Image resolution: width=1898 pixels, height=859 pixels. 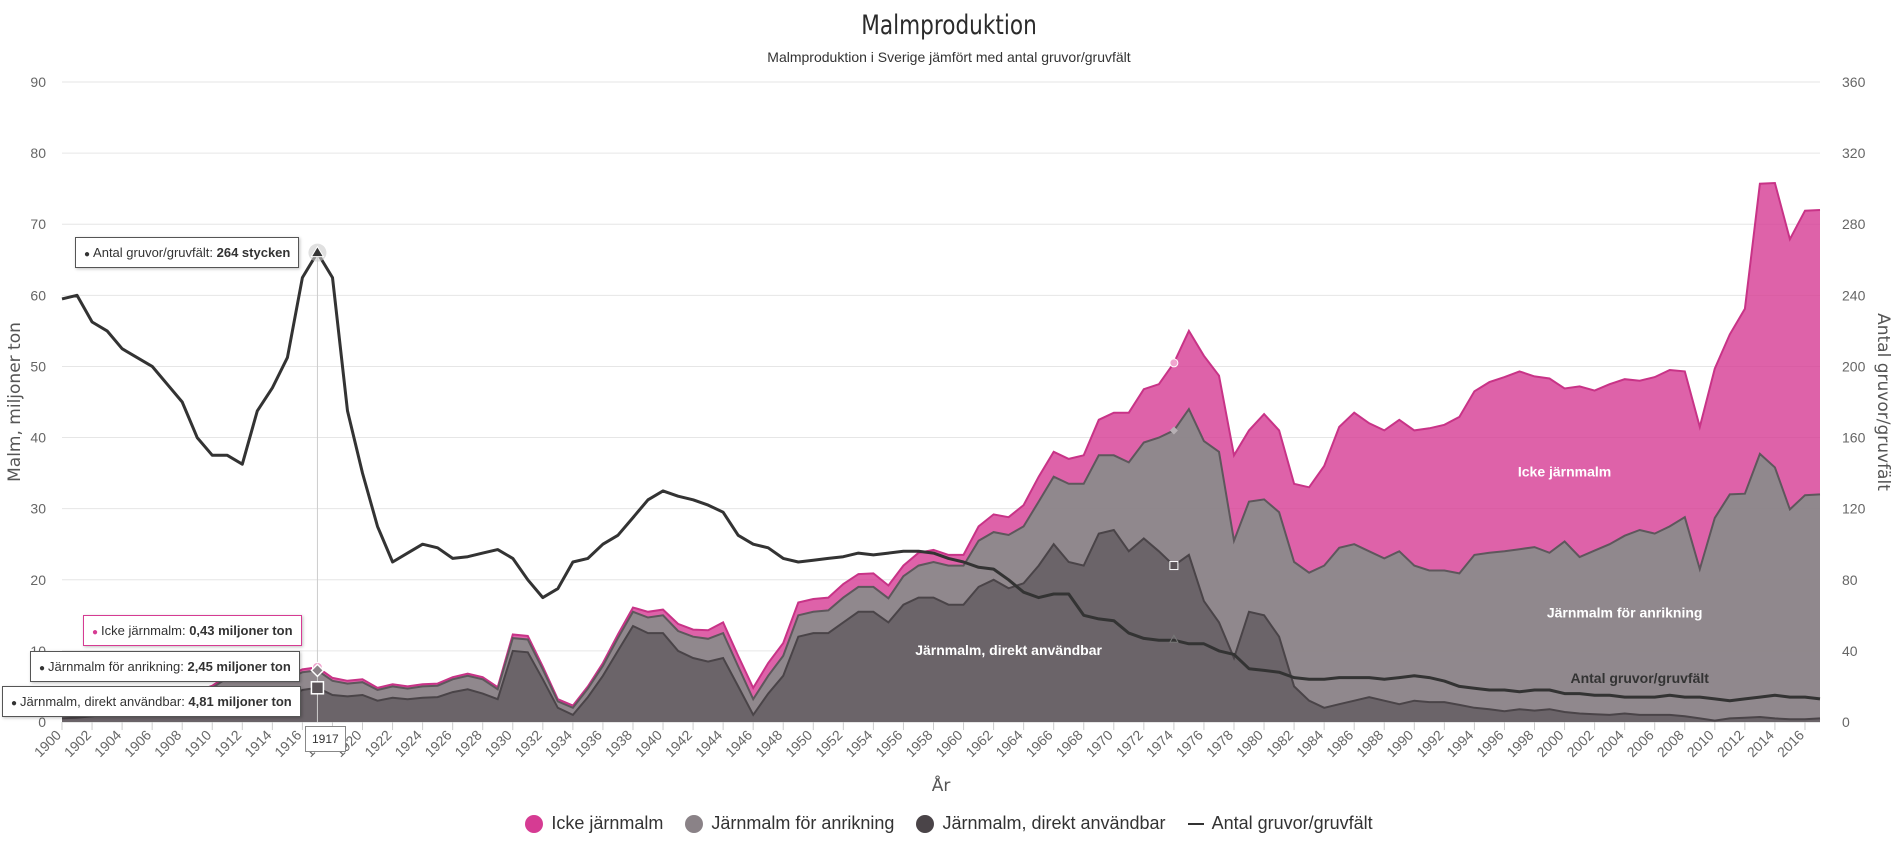 I want to click on x-tick-label: 1900, so click(x=47, y=743).